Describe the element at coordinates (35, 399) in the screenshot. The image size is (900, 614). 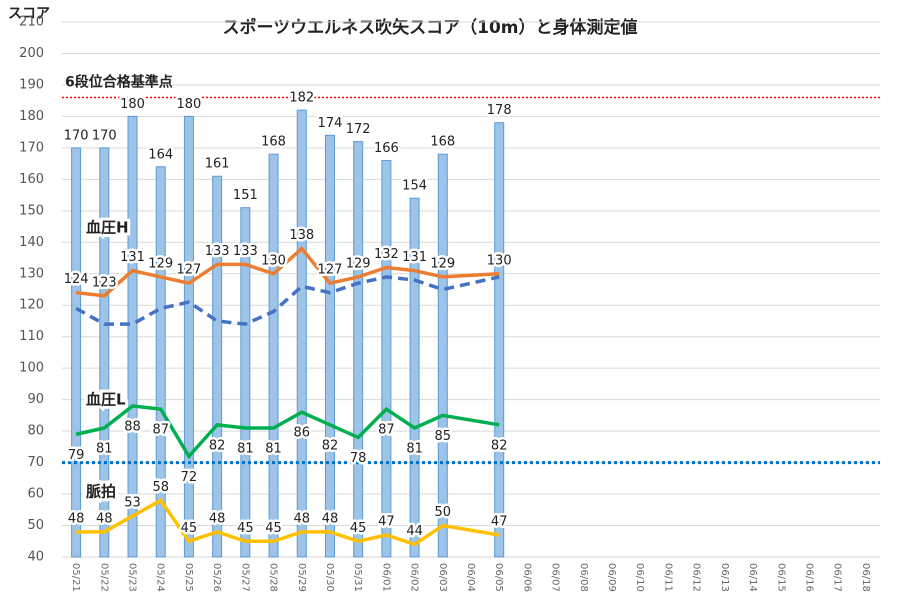
I see `y-tick-label: 90` at that location.